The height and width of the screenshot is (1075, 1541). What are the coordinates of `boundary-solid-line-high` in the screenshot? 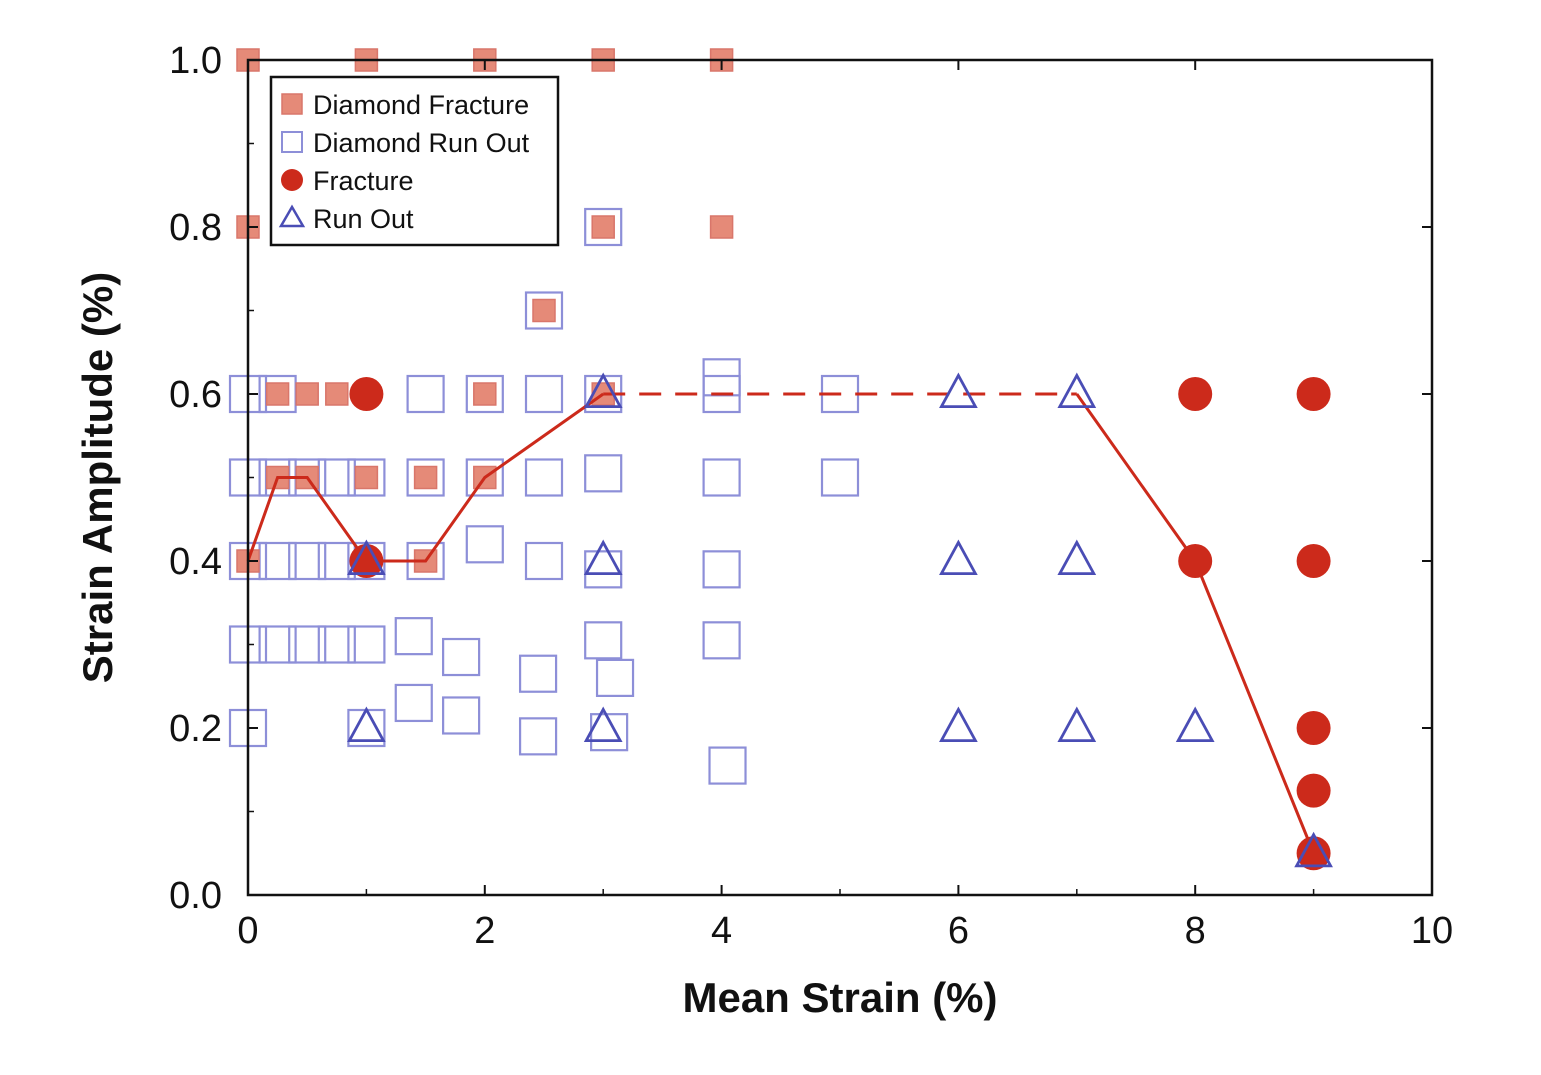 It's located at (1195, 623).